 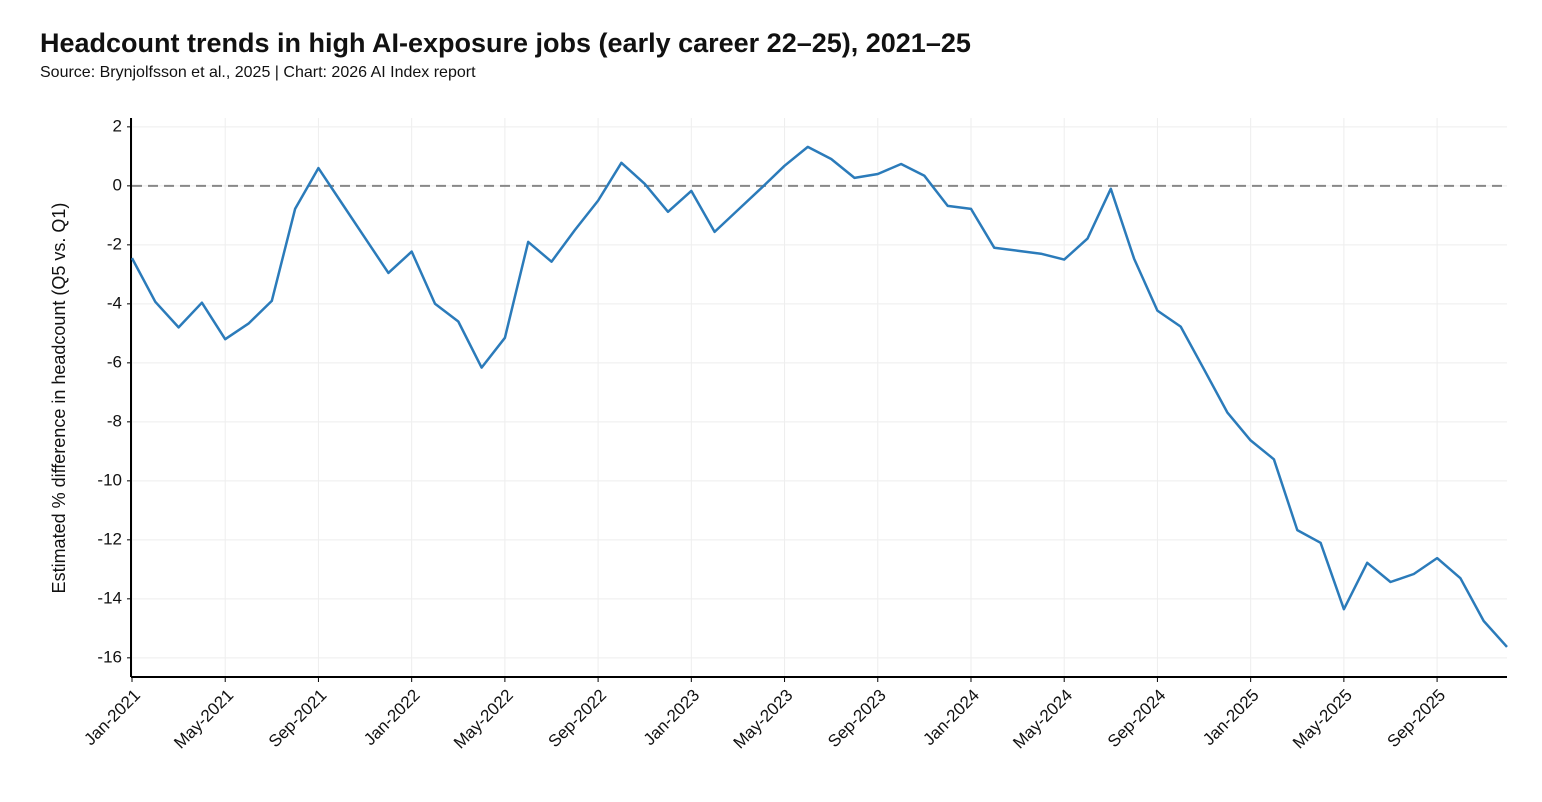 I want to click on y-tick-label: -8, so click(x=114, y=420).